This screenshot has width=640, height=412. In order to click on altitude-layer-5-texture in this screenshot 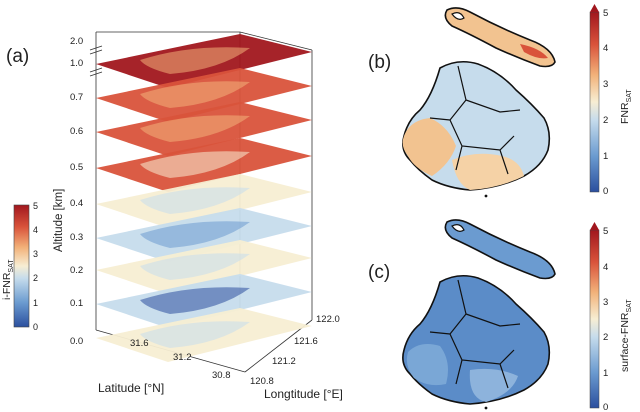, I will do `click(195, 164)`.